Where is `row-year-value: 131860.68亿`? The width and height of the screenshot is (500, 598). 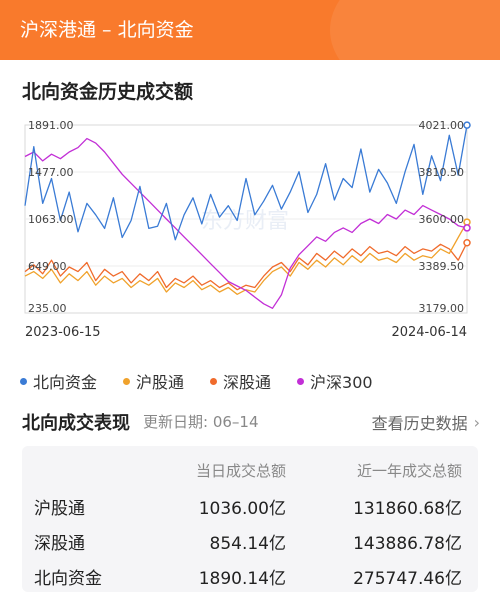 row-year-value: 131860.68亿 is located at coordinates (407, 509).